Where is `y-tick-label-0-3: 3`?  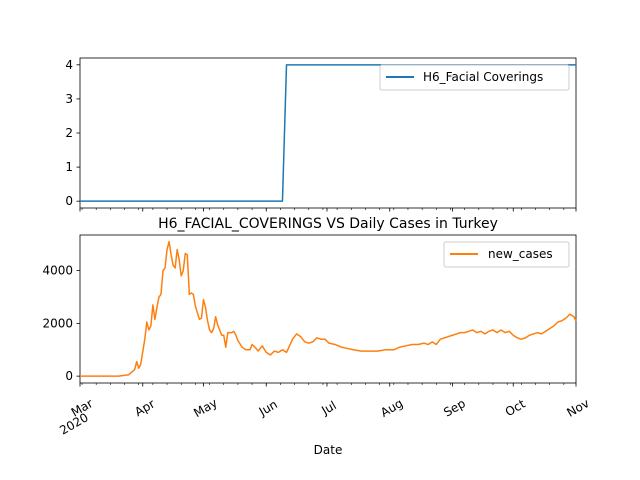 y-tick-label-0-3: 3 is located at coordinates (69, 99).